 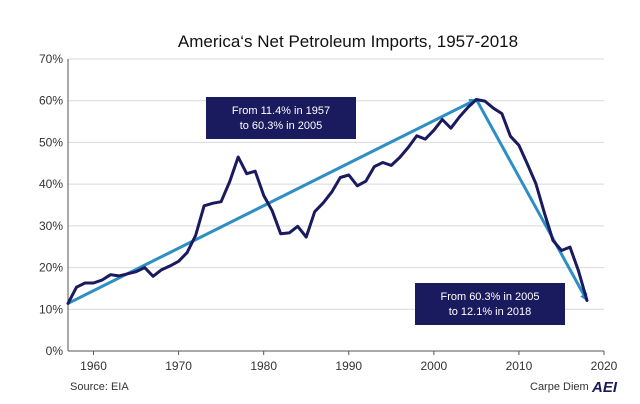 I want to click on x-tick-label: 1960, so click(x=93, y=366).